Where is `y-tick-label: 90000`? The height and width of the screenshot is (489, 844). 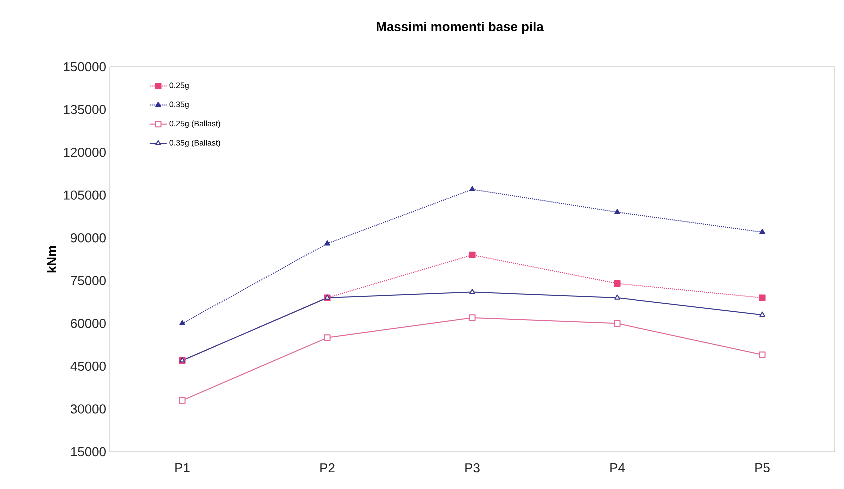 y-tick-label: 90000 is located at coordinates (88, 238).